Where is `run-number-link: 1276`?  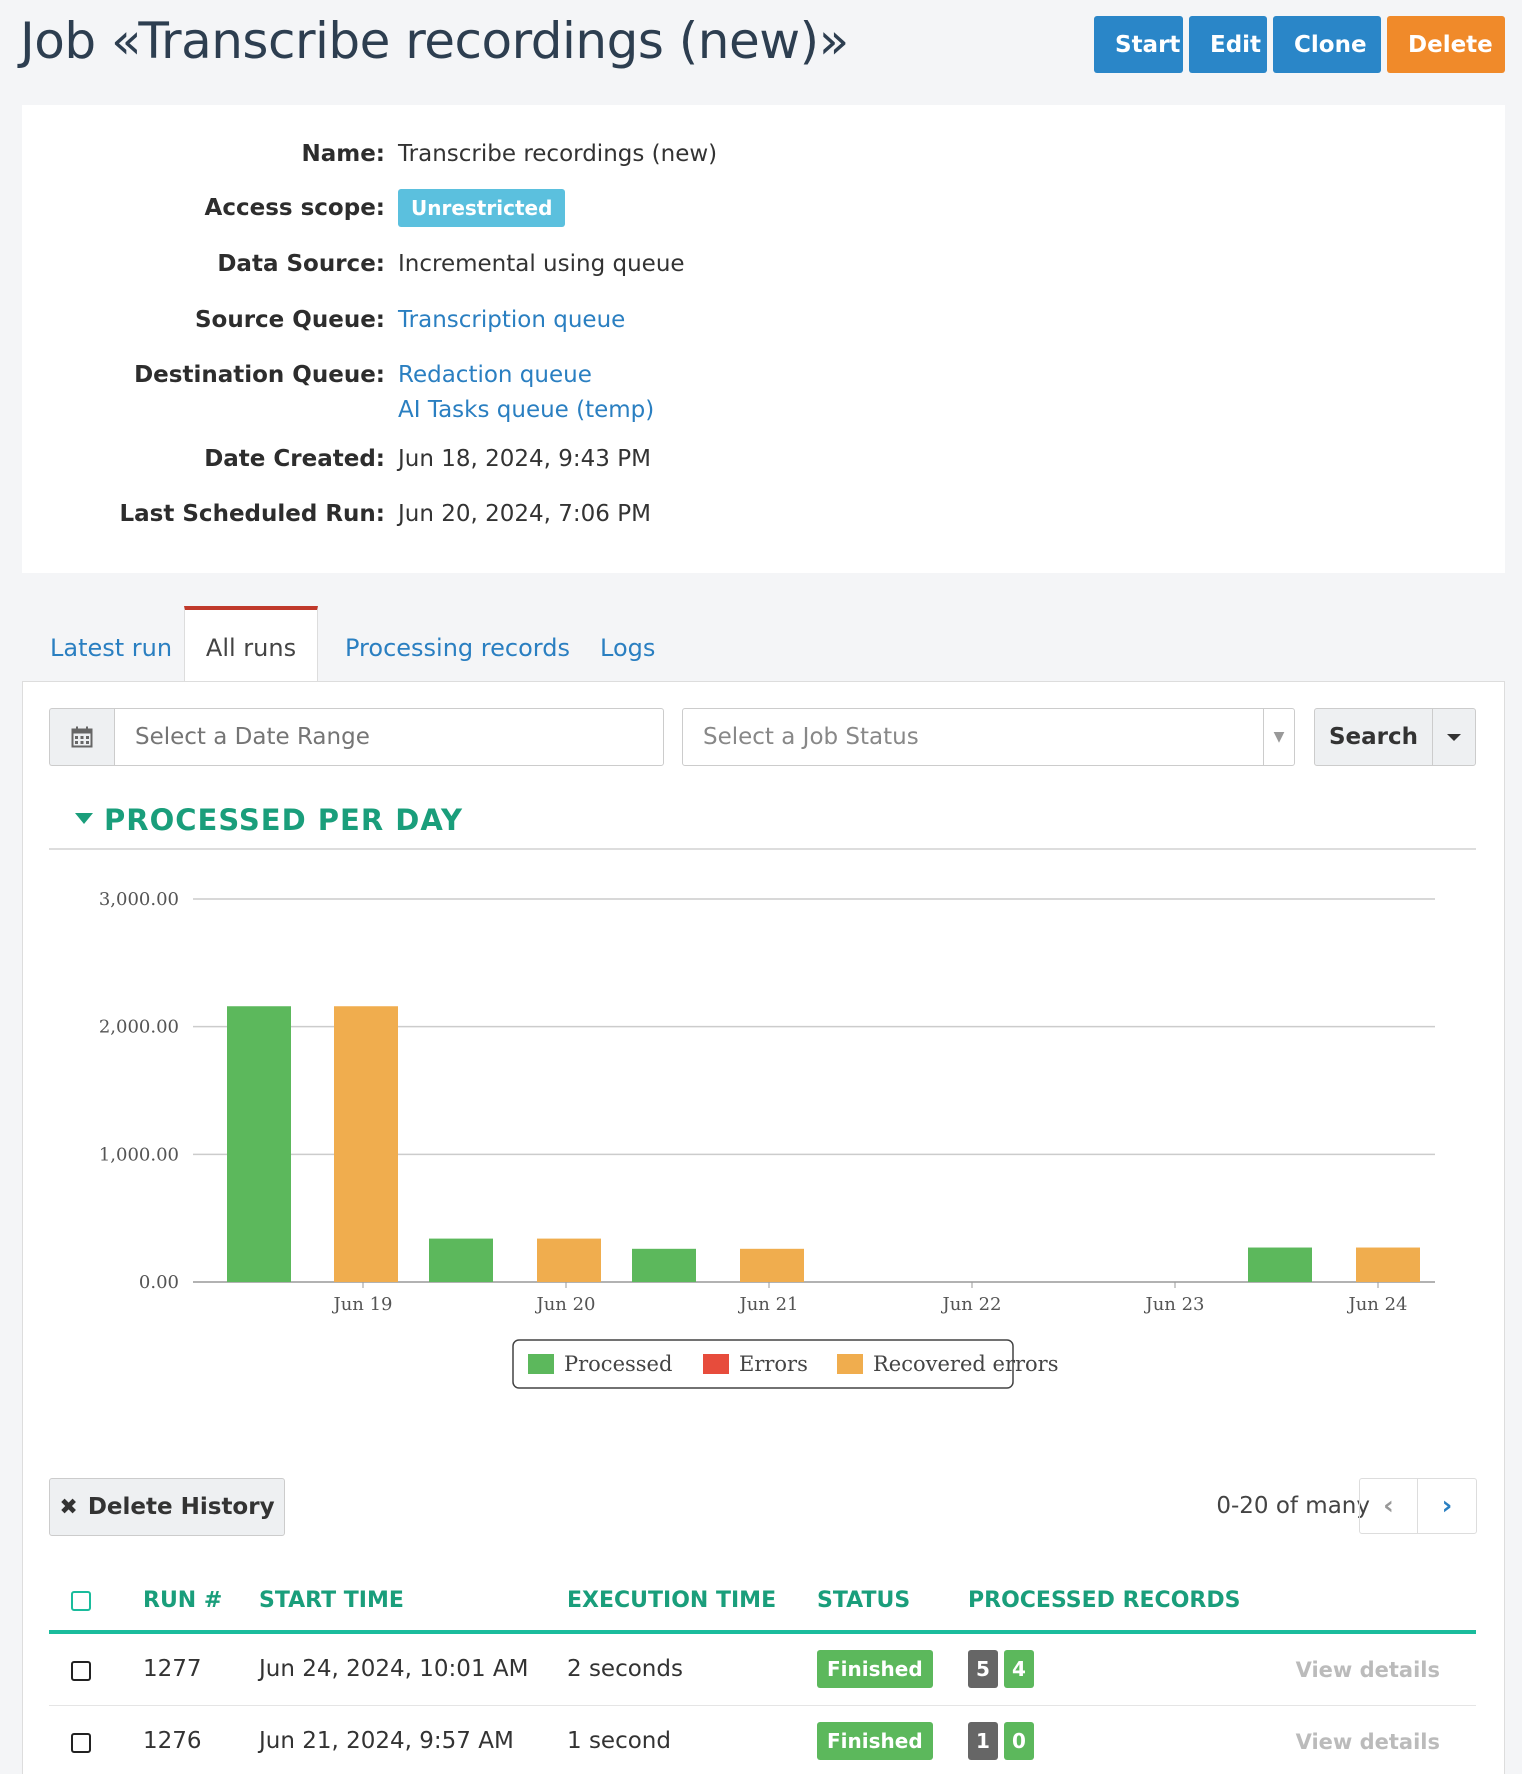 run-number-link: 1276 is located at coordinates (172, 1741).